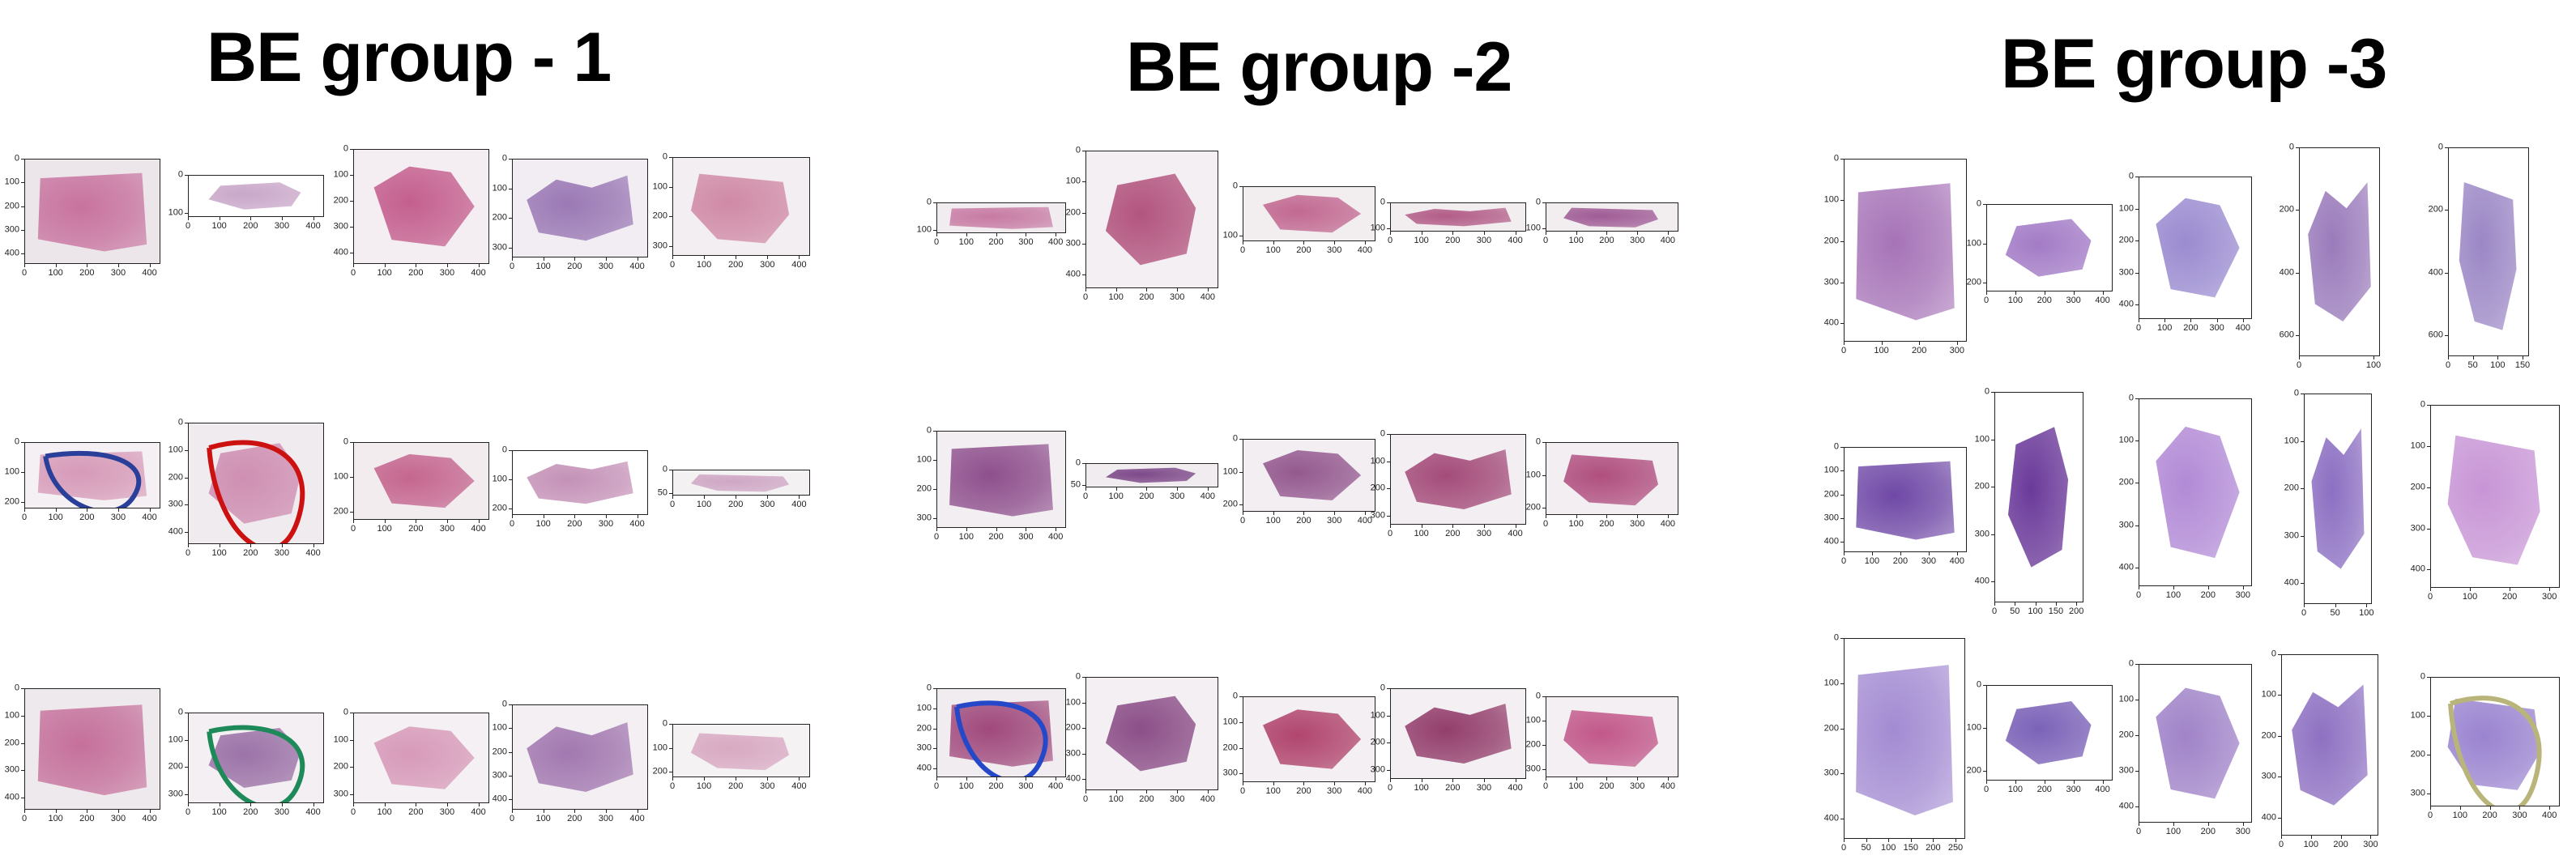 This screenshot has width=2576, height=868. What do you see at coordinates (2126, 440) in the screenshot?
I see `y-tick-label: 100` at bounding box center [2126, 440].